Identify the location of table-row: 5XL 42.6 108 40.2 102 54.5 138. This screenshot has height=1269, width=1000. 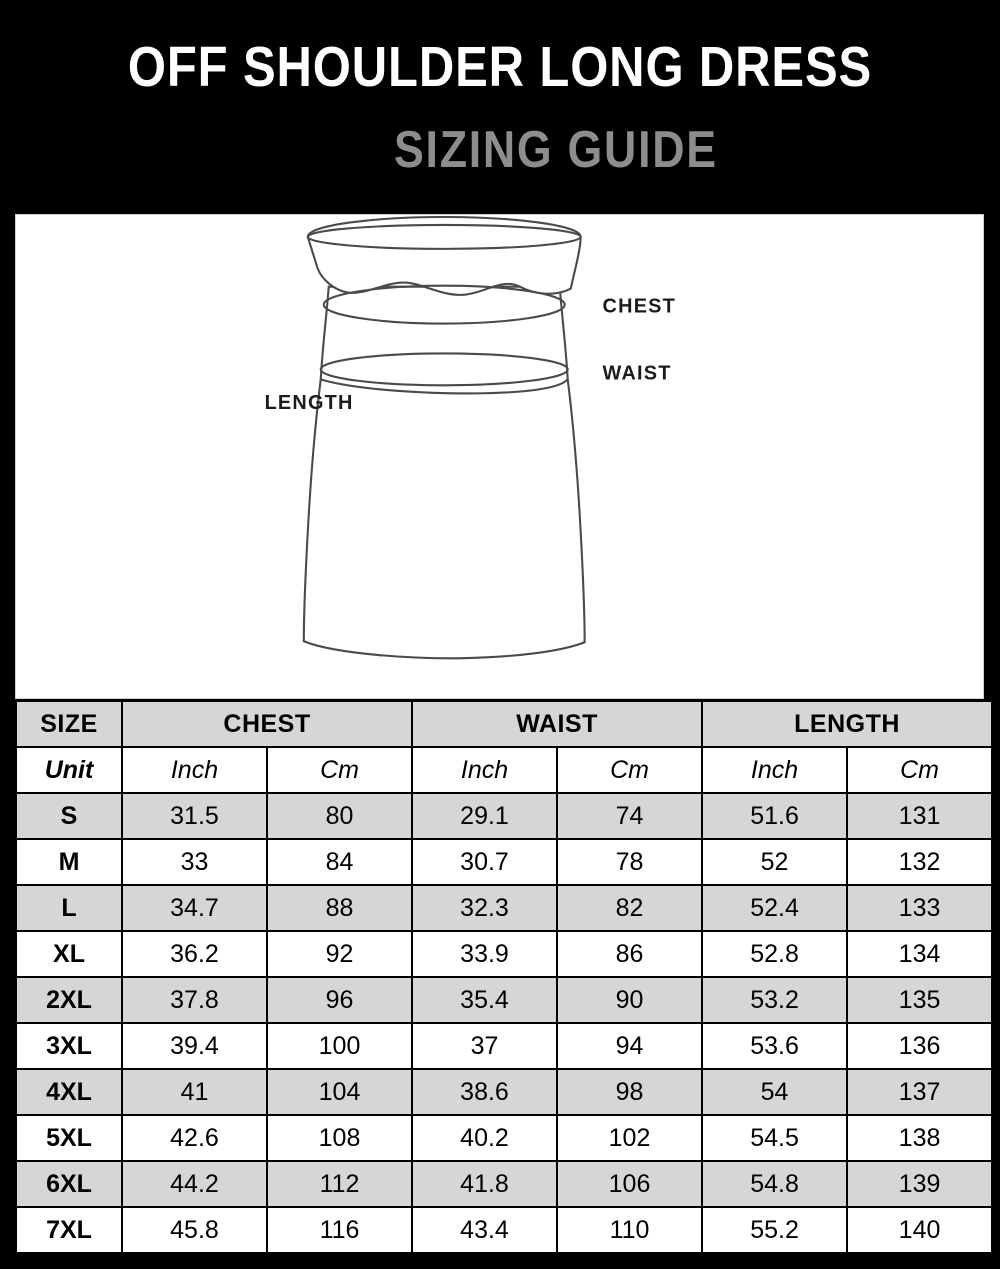
(504, 1138).